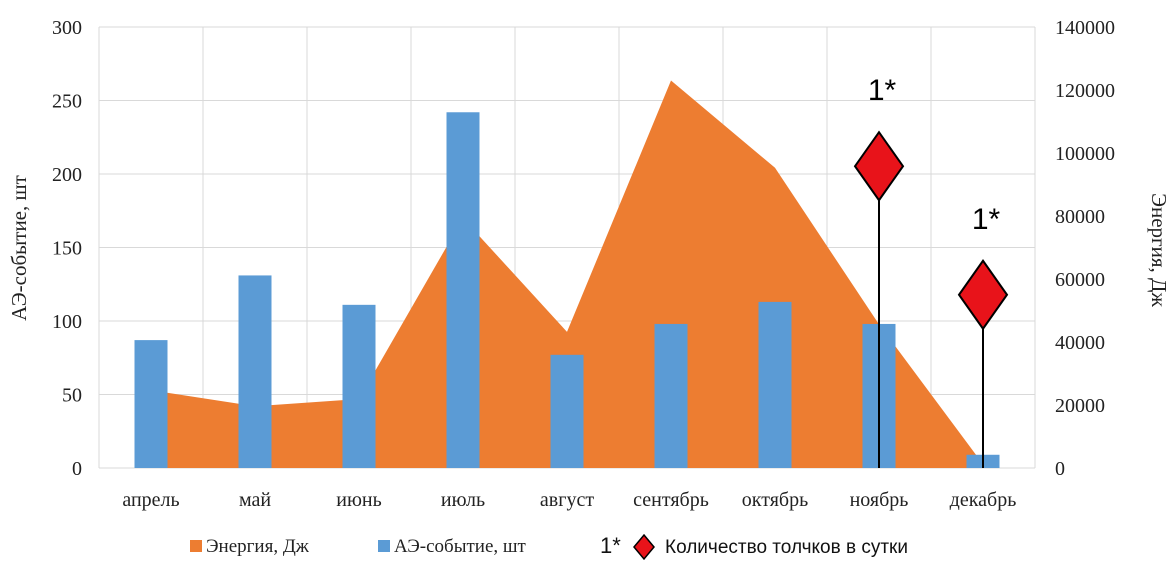 This screenshot has height=562, width=1166. I want to click on right-axis-ticks: 0 20000 40000 60000 80000 100000 120000 140000, so click(1085, 248).